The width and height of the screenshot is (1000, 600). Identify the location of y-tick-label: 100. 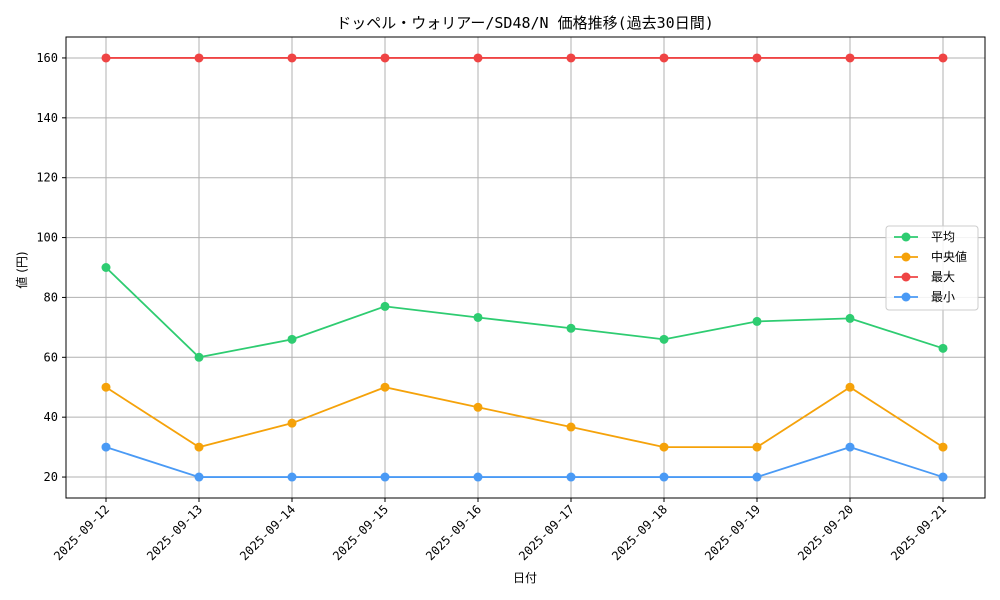
(47, 238).